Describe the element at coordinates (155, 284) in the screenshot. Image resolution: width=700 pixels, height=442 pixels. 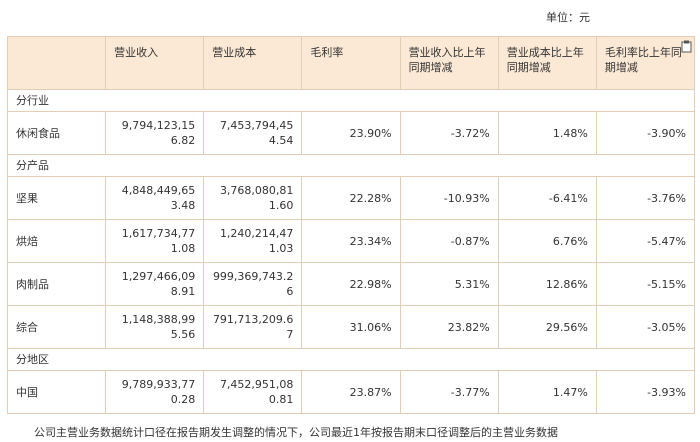
I see `value-cell: 1,297,466,098.91` at that location.